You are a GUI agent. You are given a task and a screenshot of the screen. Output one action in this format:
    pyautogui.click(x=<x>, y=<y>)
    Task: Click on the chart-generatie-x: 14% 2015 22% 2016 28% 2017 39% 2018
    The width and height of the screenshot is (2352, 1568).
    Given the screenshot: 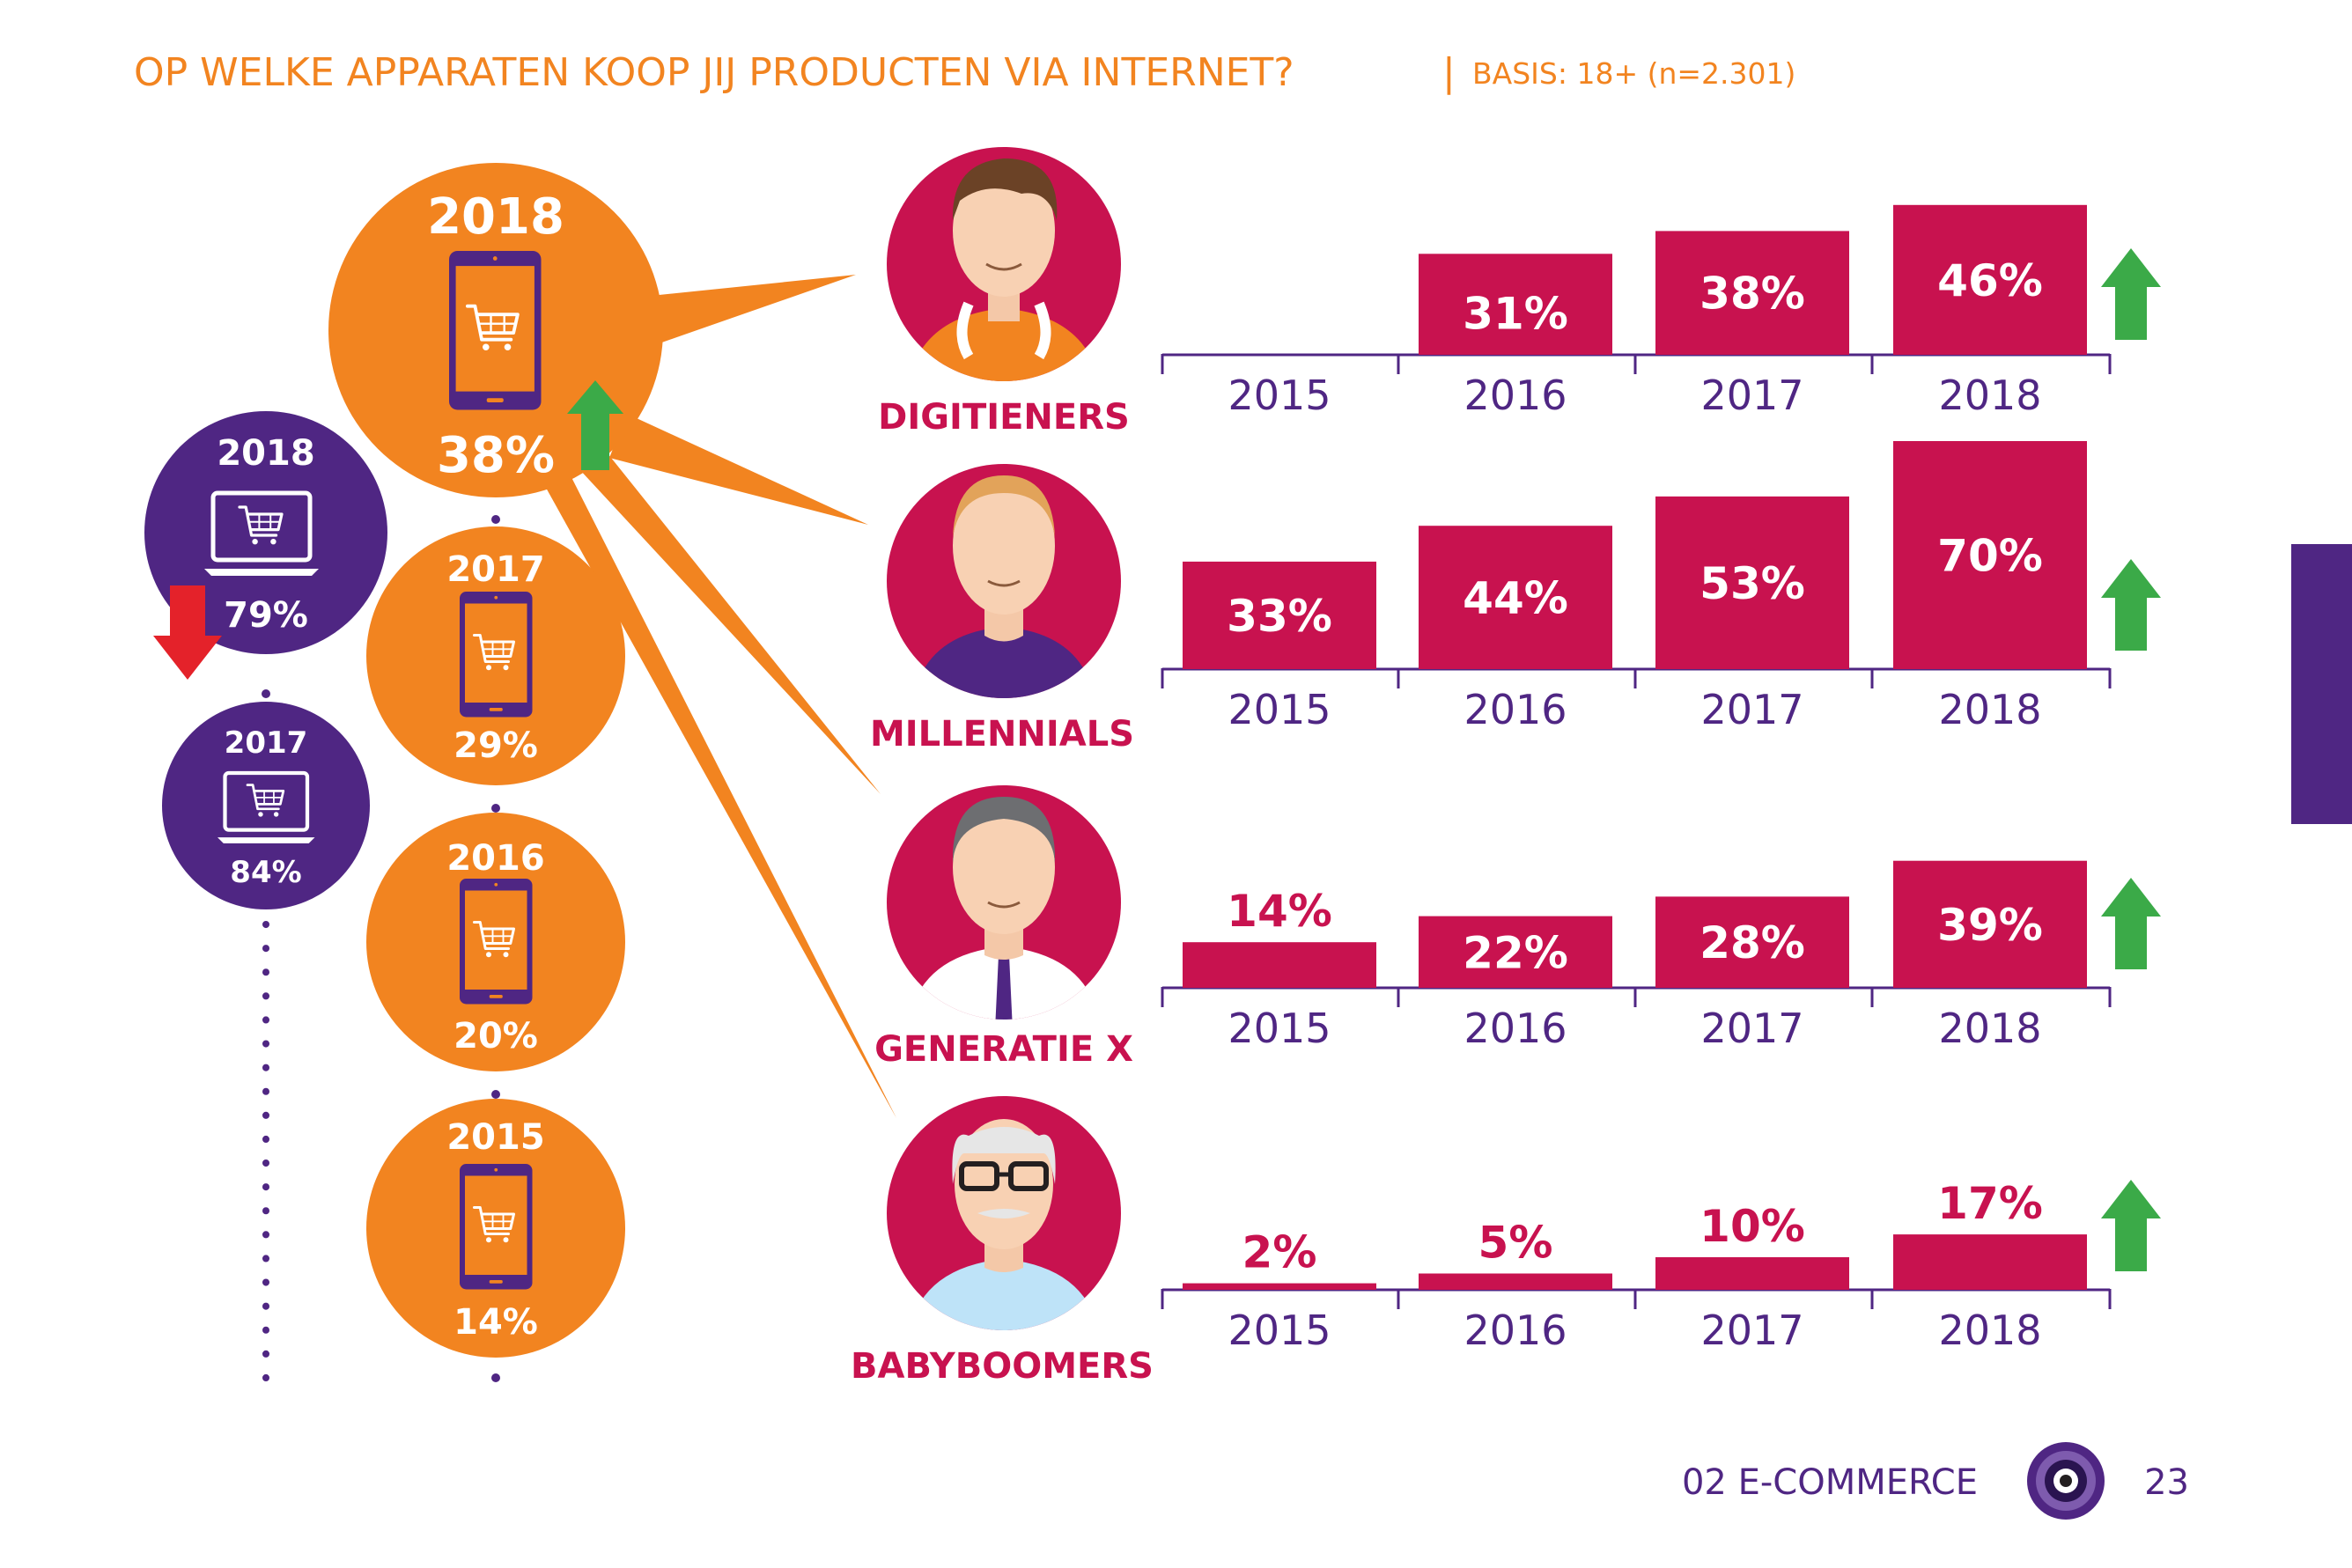 What is the action you would take?
    pyautogui.click(x=1661, y=956)
    